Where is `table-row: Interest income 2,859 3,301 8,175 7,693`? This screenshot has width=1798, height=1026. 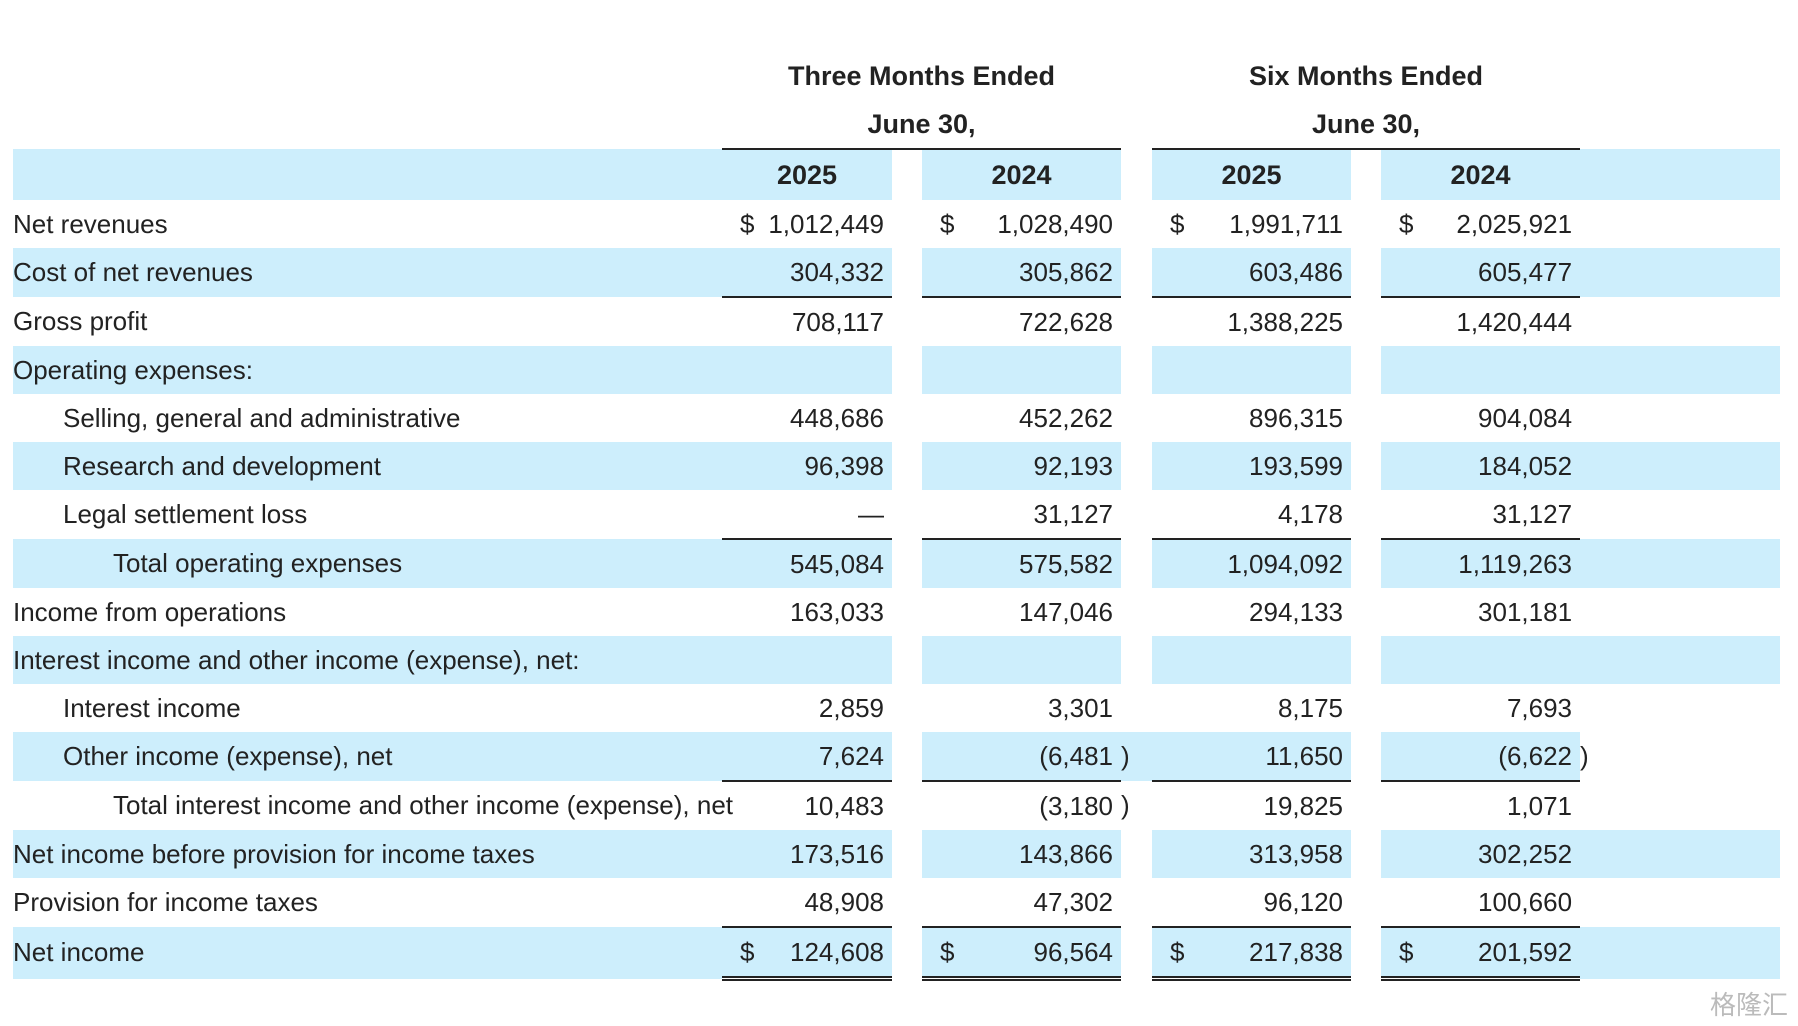
table-row: Interest income 2,859 3,301 8,175 7,693 is located at coordinates (896, 708).